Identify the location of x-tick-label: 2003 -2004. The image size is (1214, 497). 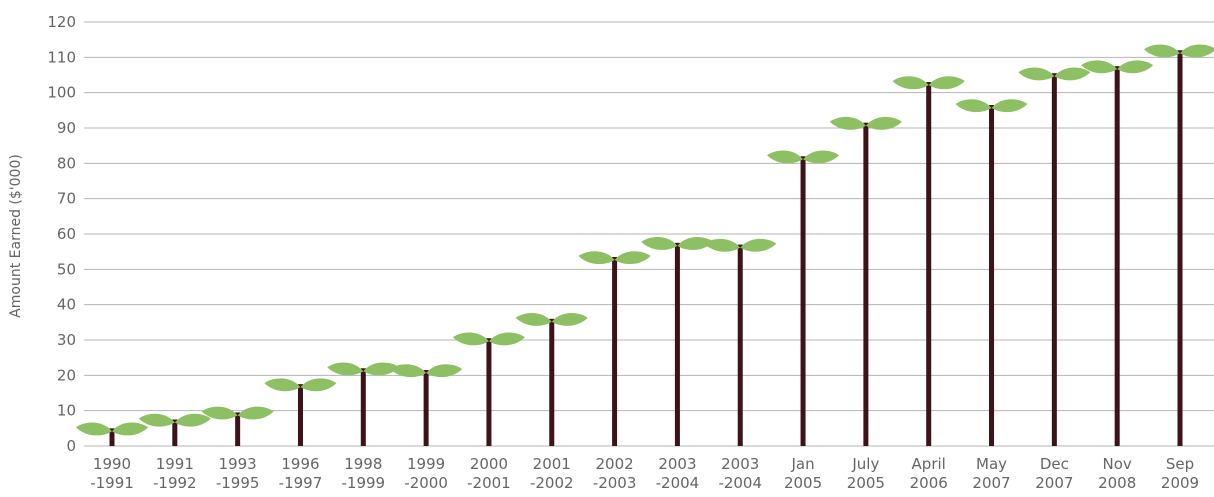
(678, 473).